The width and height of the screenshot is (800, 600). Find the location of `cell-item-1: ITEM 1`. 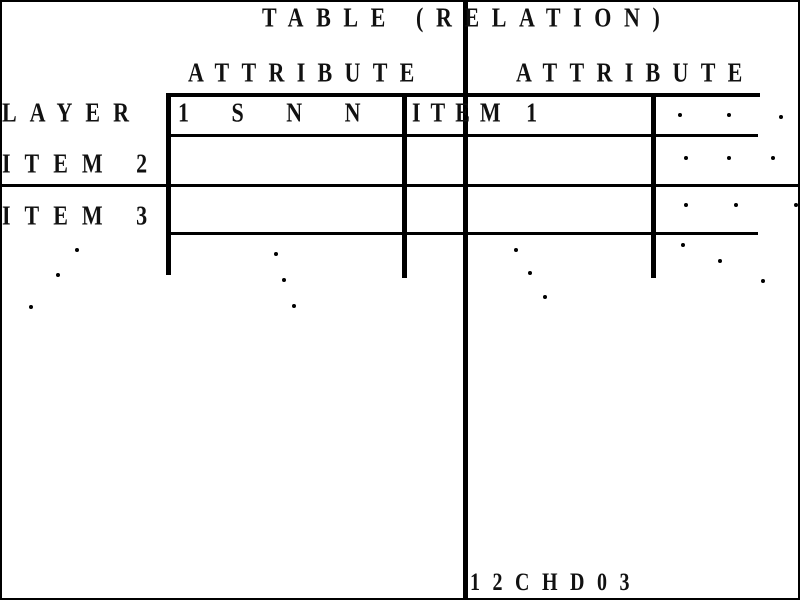

cell-item-1: ITEM 1 is located at coordinates (480, 112).